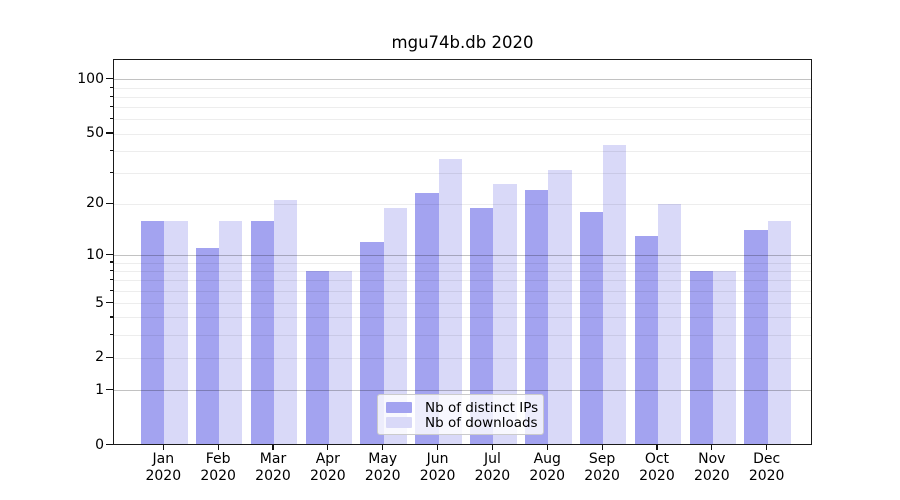 This screenshot has width=900, height=500. I want to click on y-tick-label-20: 20, so click(95, 203).